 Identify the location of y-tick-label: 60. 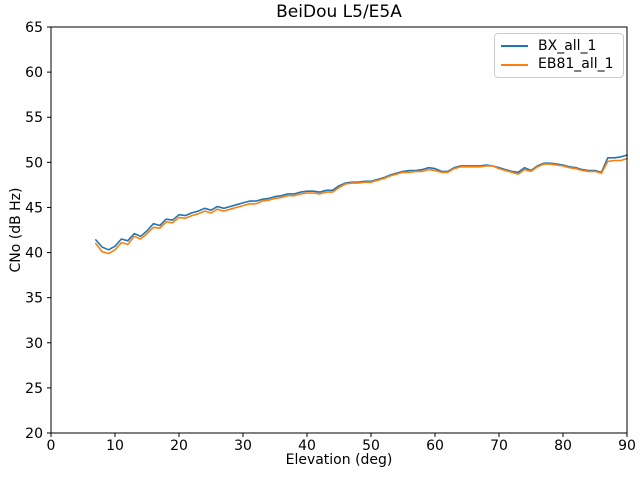
(34, 73).